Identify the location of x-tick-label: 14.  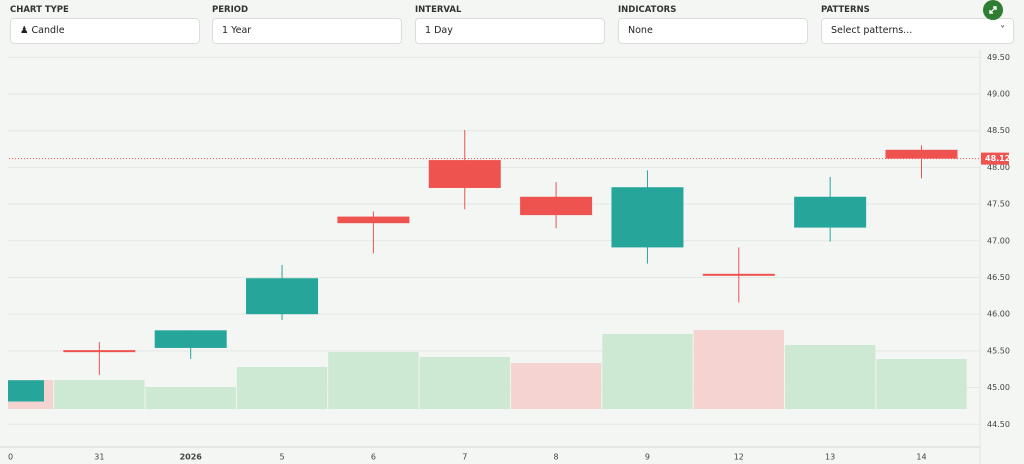
(921, 457).